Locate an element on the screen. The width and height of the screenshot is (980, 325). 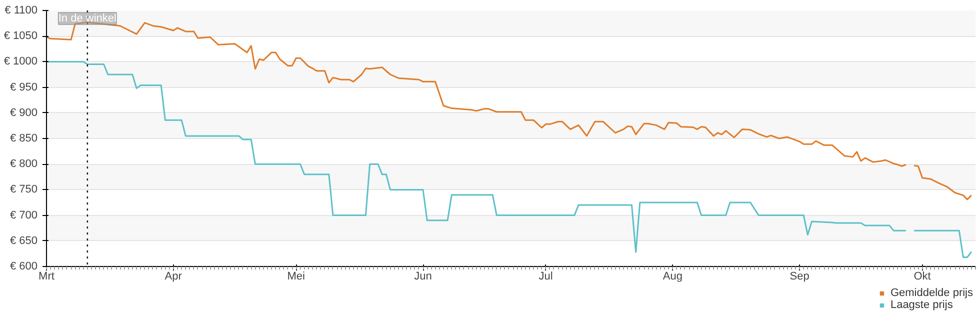
x-tick-label: Mrt is located at coordinates (46, 276).